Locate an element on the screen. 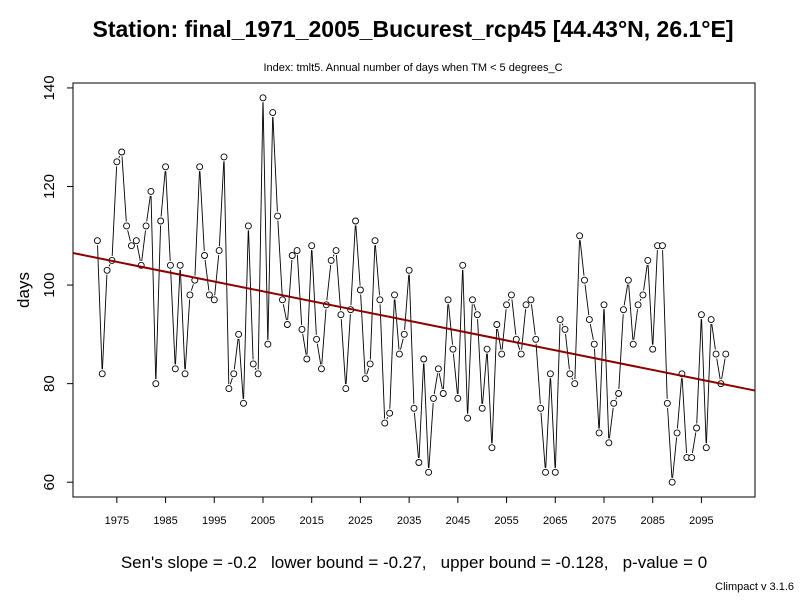 The width and height of the screenshot is (800, 600). x-tick-label: 1985 is located at coordinates (165, 521).